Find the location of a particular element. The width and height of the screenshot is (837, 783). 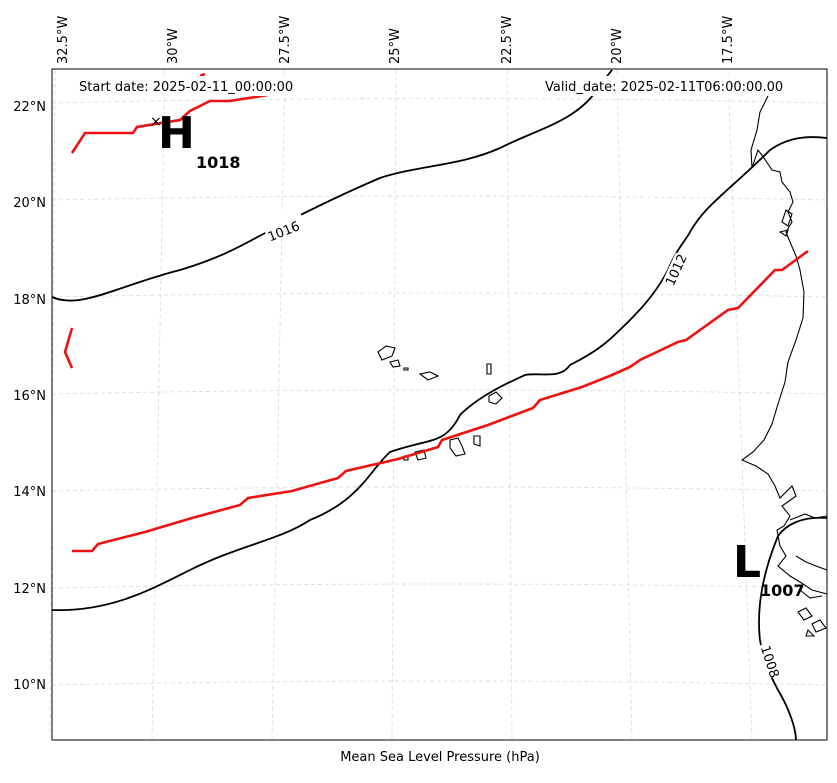

low-pressure-value: 1007 is located at coordinates (782, 590).